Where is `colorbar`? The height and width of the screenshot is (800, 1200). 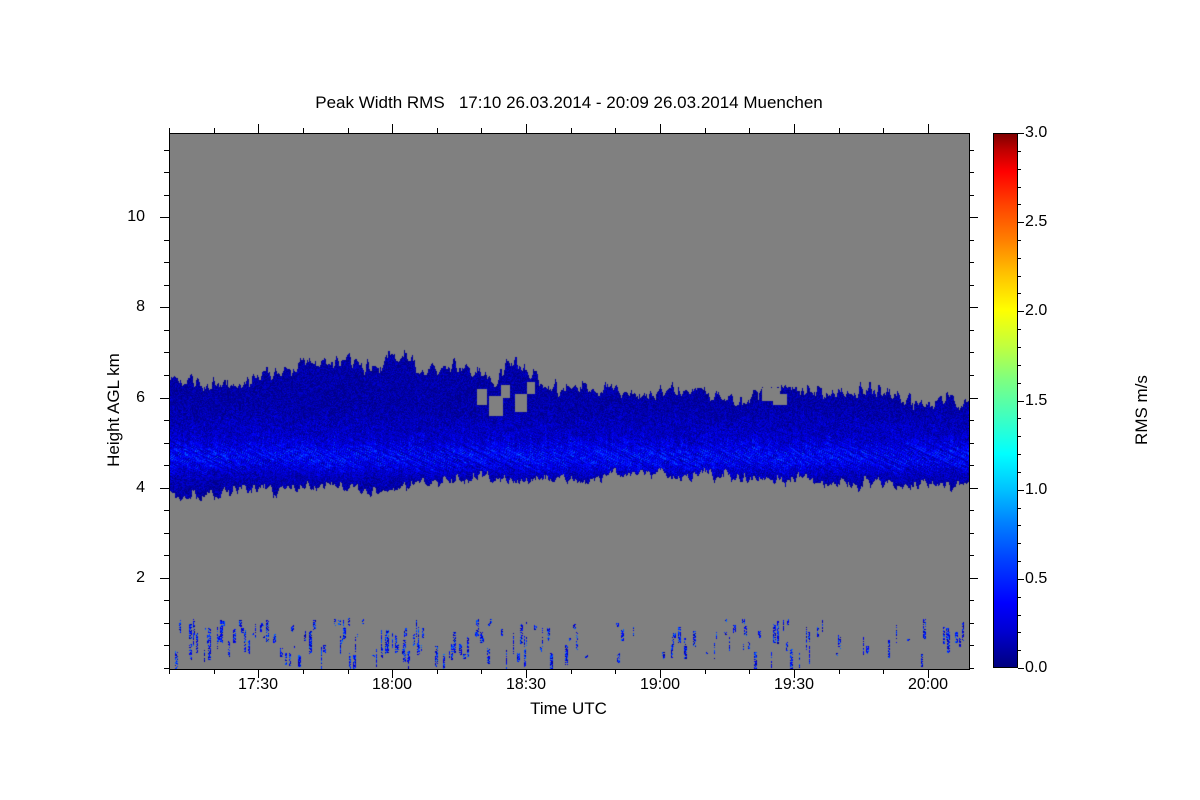
colorbar is located at coordinates (1005, 400).